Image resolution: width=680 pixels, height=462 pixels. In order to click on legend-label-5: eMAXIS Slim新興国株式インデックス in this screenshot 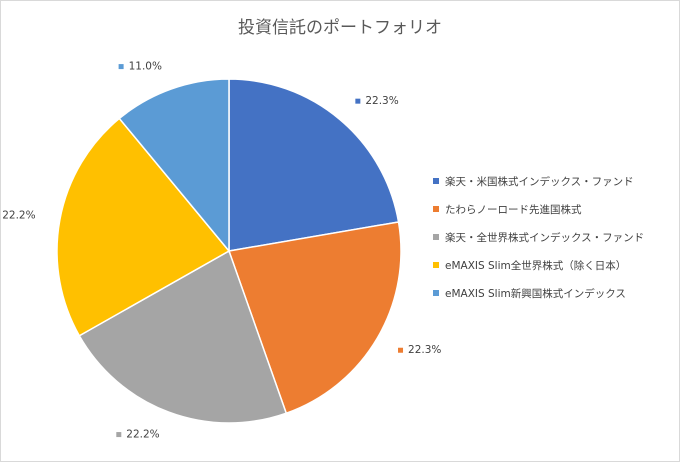, I will do `click(535, 293)`.